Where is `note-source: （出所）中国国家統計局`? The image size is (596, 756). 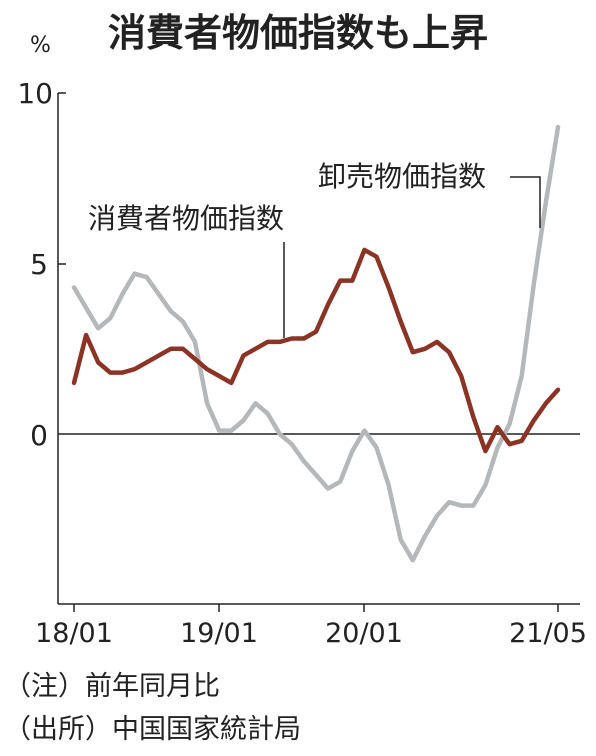 note-source: （出所）中国国家統計局 is located at coordinates (152, 729).